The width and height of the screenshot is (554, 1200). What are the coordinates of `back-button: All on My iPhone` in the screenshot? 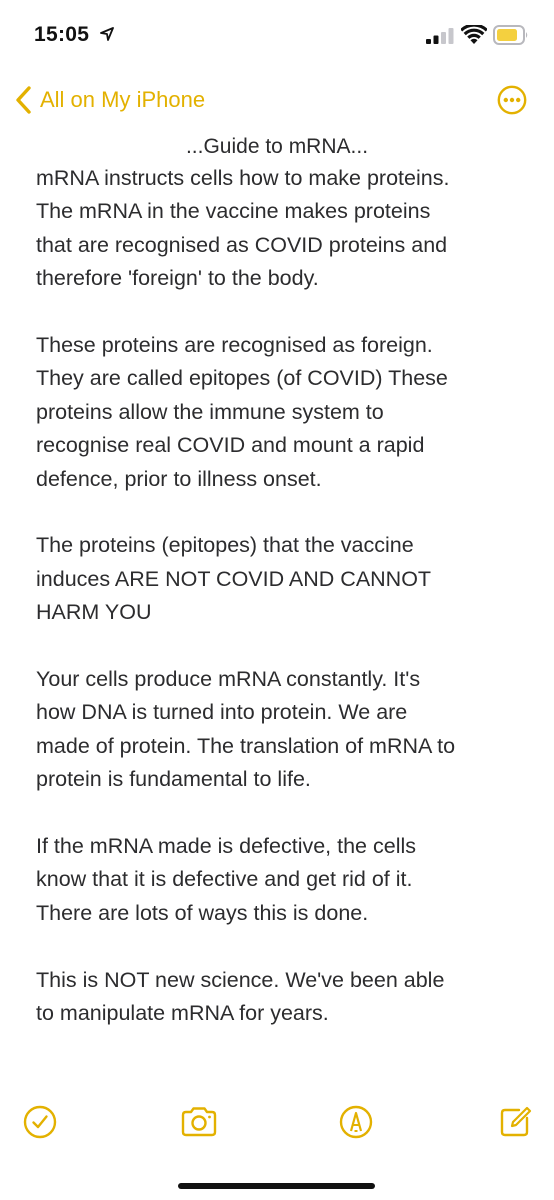 It's located at (106, 100).